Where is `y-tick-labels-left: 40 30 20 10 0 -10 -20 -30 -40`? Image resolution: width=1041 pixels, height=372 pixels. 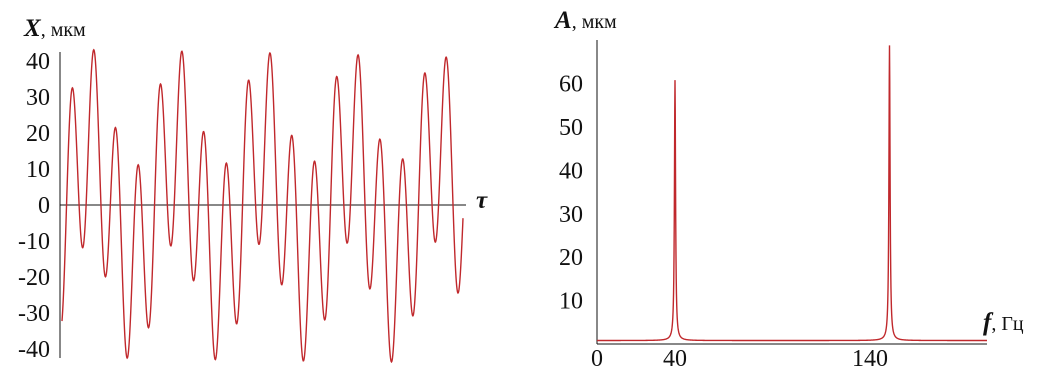 y-tick-labels-left: 40 30 20 10 0 -10 -20 -30 -40 is located at coordinates (34, 206).